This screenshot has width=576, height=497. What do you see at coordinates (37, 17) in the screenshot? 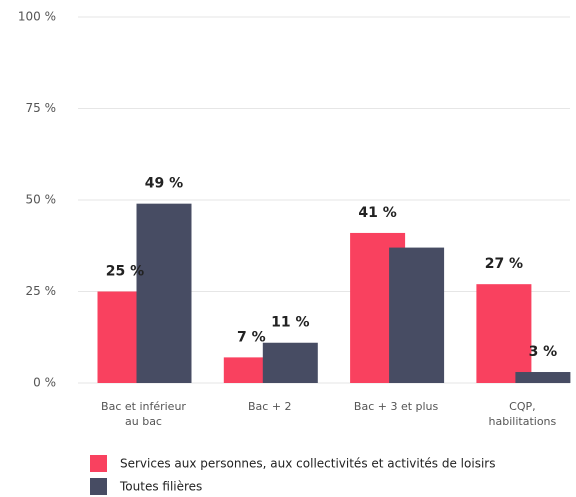
I see `y-tick-label: 100 %` at bounding box center [37, 17].